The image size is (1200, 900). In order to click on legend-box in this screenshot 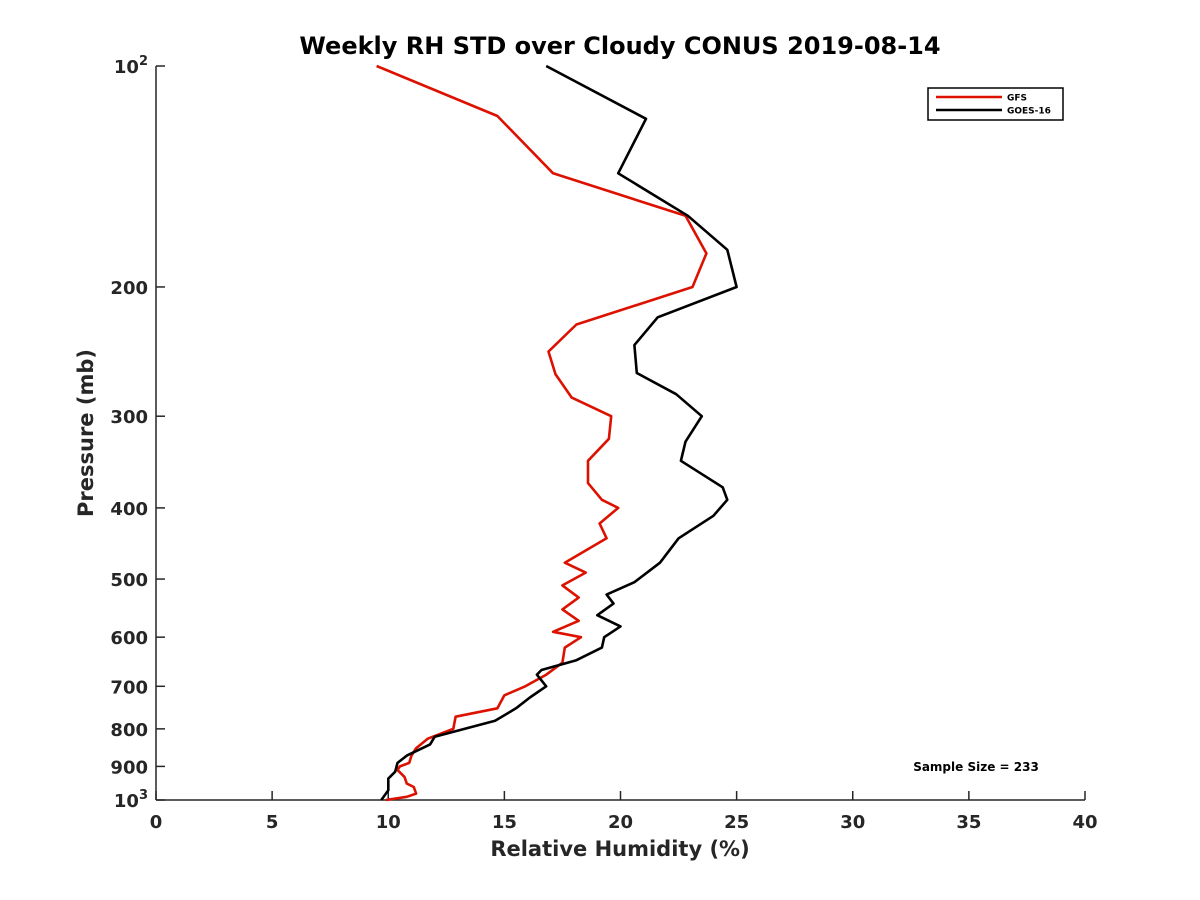, I will do `click(995, 104)`.